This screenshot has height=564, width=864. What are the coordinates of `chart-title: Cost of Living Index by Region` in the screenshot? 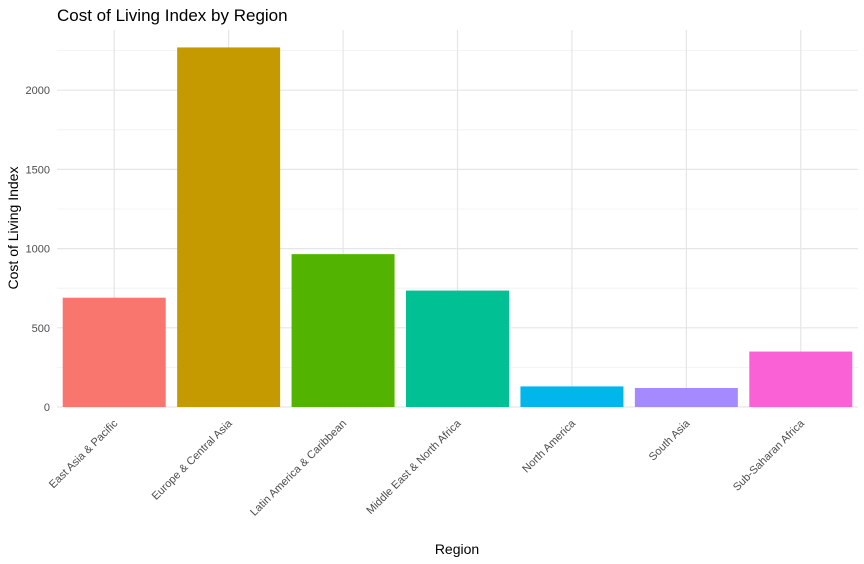 It's located at (172, 15).